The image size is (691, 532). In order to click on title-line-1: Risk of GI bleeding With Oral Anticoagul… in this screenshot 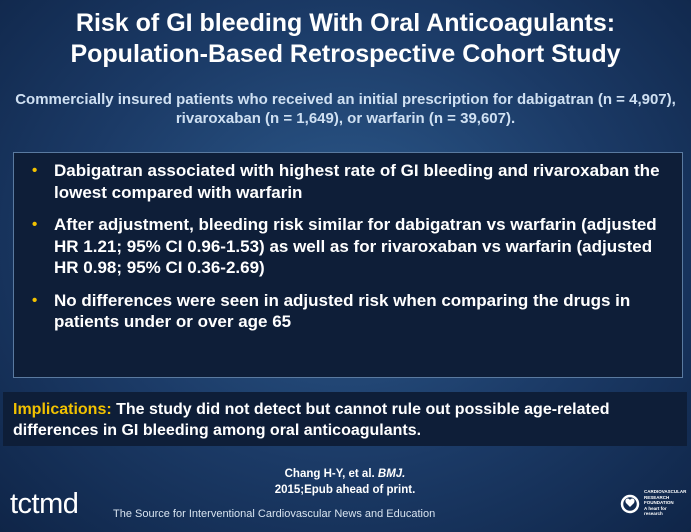, I will do `click(345, 23)`.